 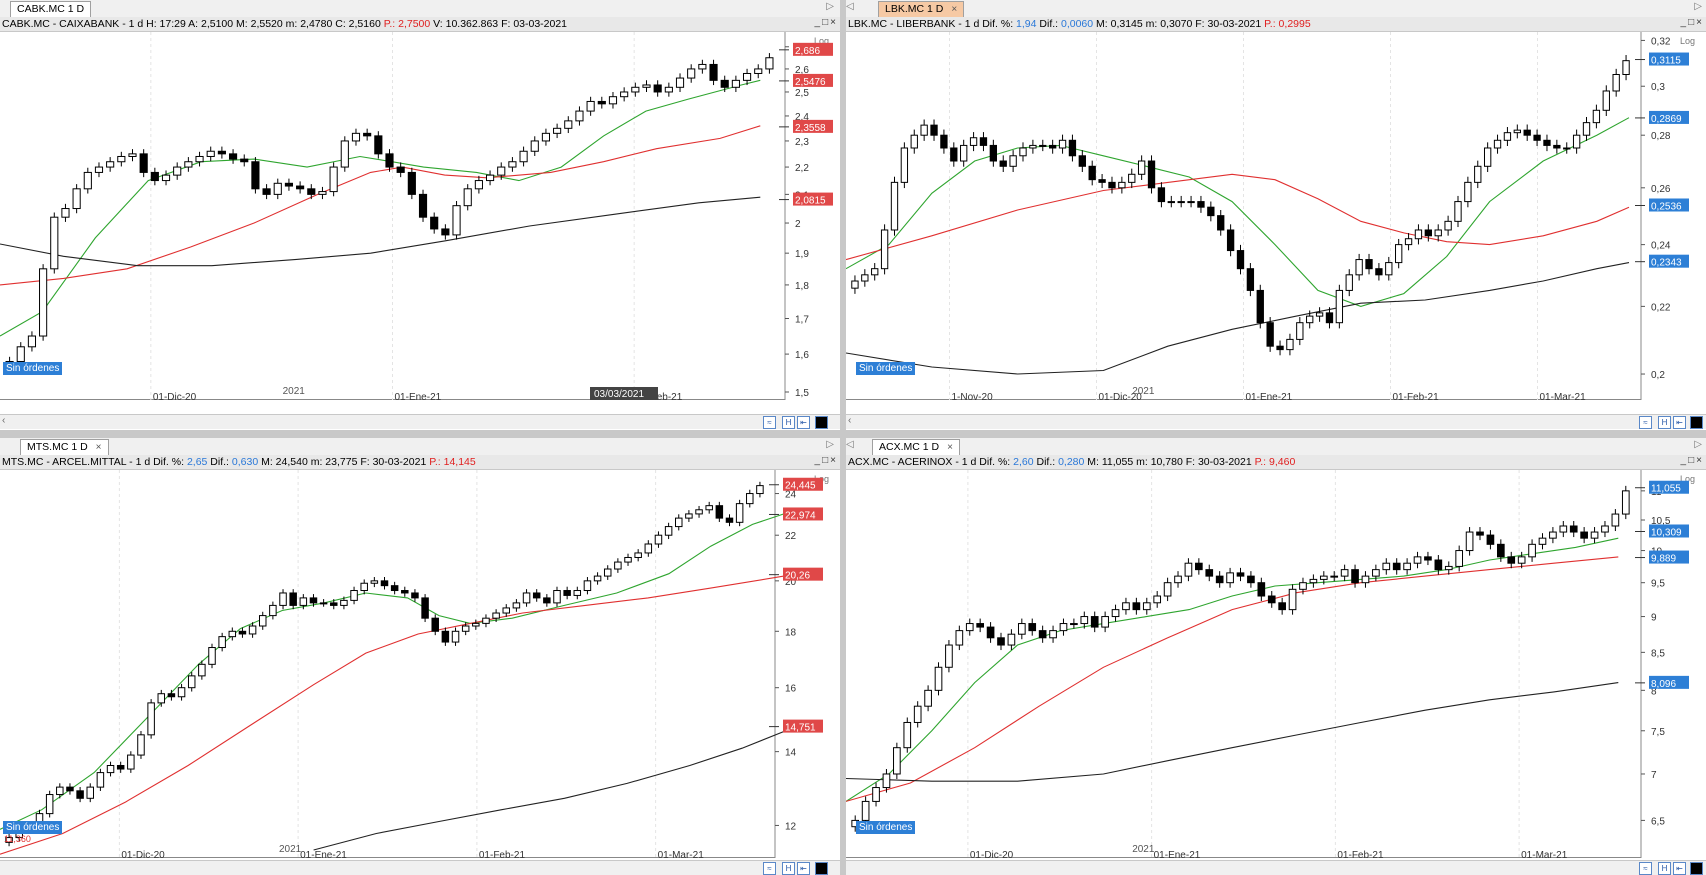 I want to click on y-tick-label: 7, so click(x=1654, y=775).